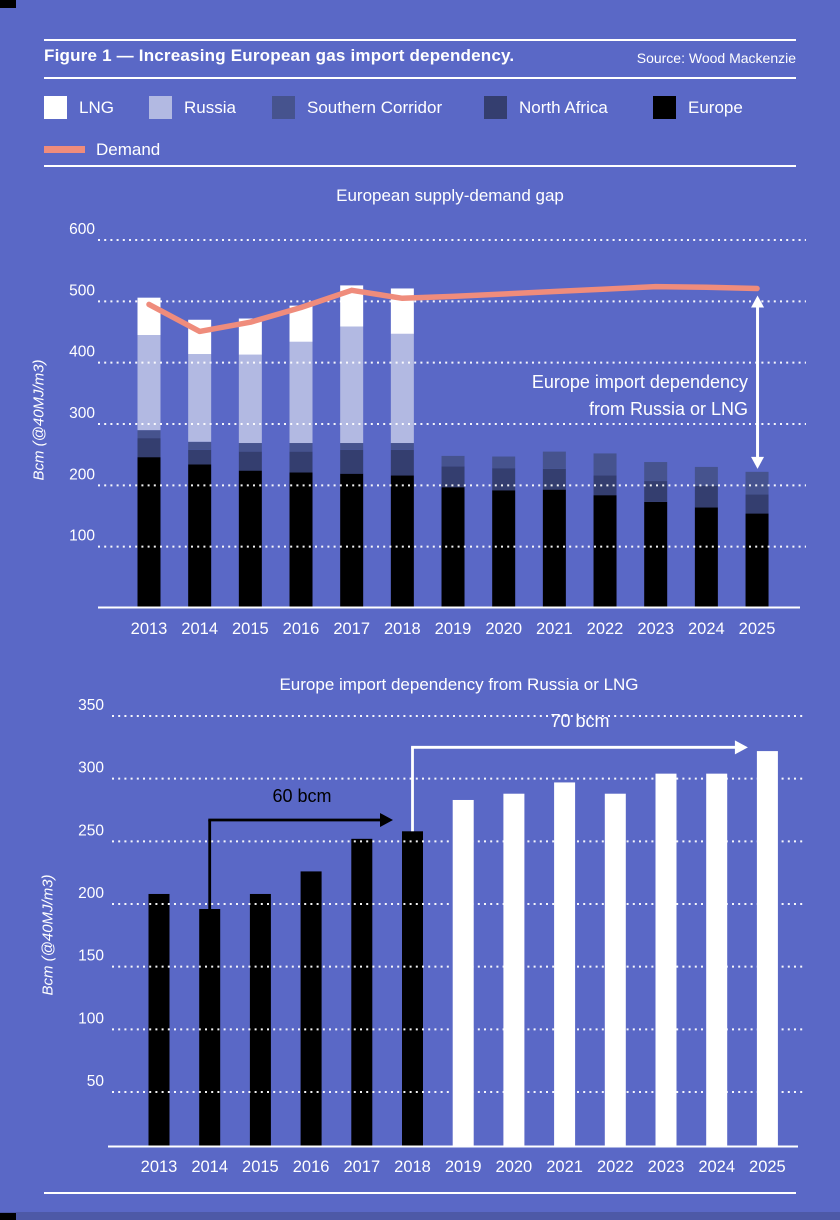 The width and height of the screenshot is (840, 1220). What do you see at coordinates (82, 290) in the screenshot?
I see `svg-text: 500` at bounding box center [82, 290].